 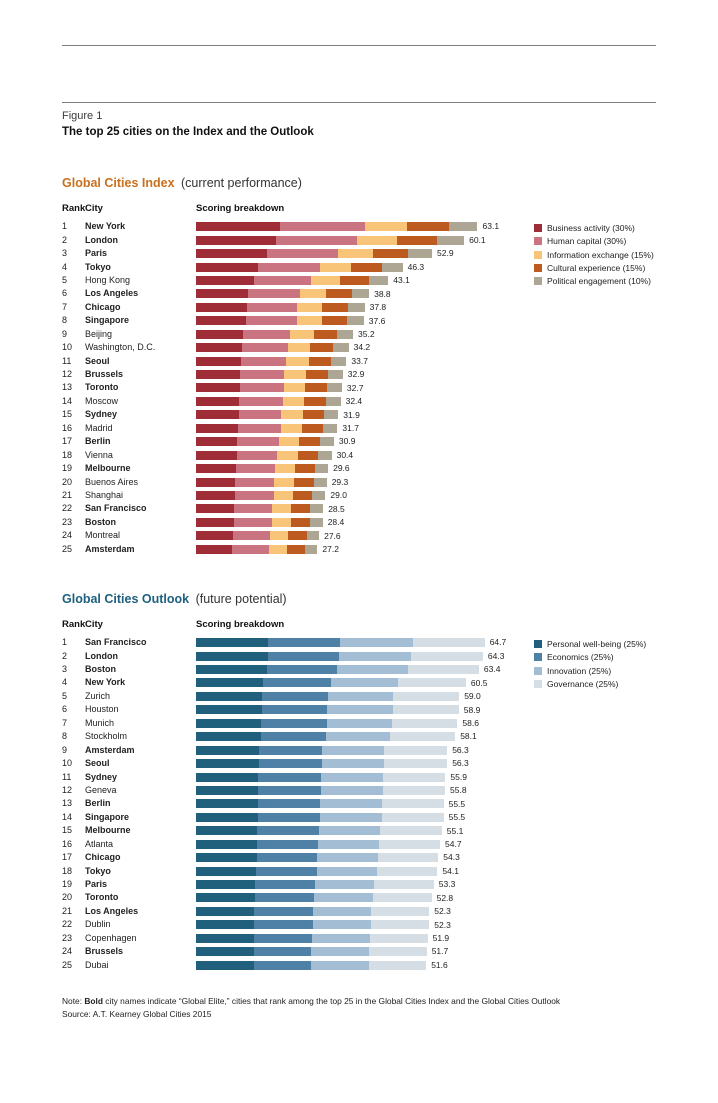 I want to click on legend-label: Human capital (30%), so click(x=587, y=241).